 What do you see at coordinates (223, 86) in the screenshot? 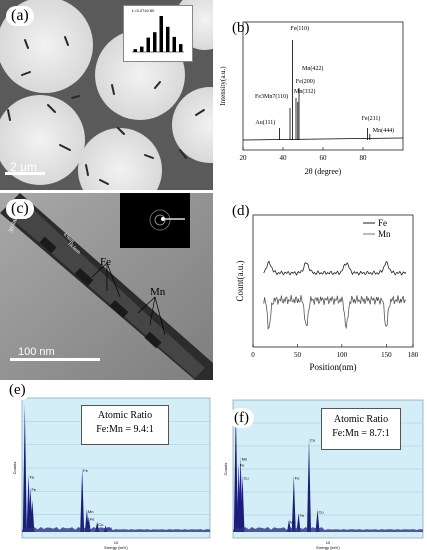
I see `y-axis-label: Intensity(a.u.)` at bounding box center [223, 86].